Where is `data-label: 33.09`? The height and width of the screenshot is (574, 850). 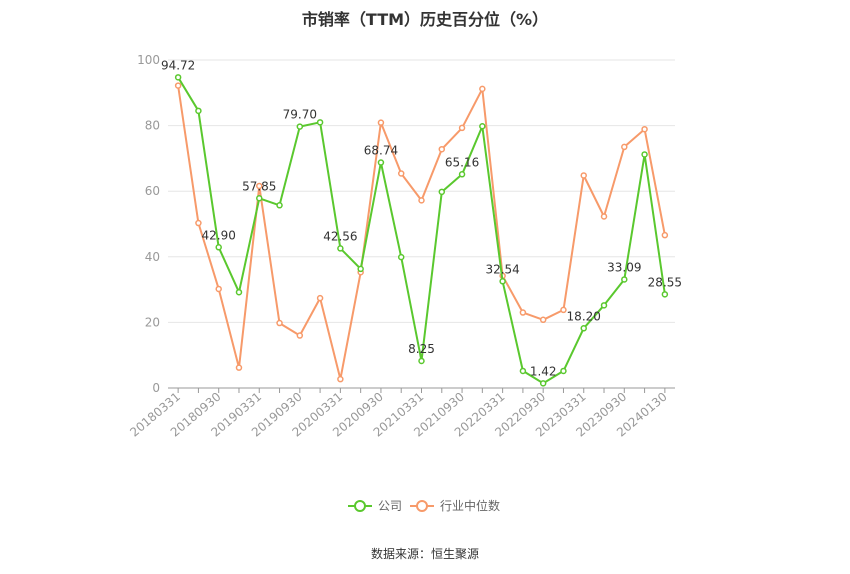
data-label: 33.09 is located at coordinates (624, 267).